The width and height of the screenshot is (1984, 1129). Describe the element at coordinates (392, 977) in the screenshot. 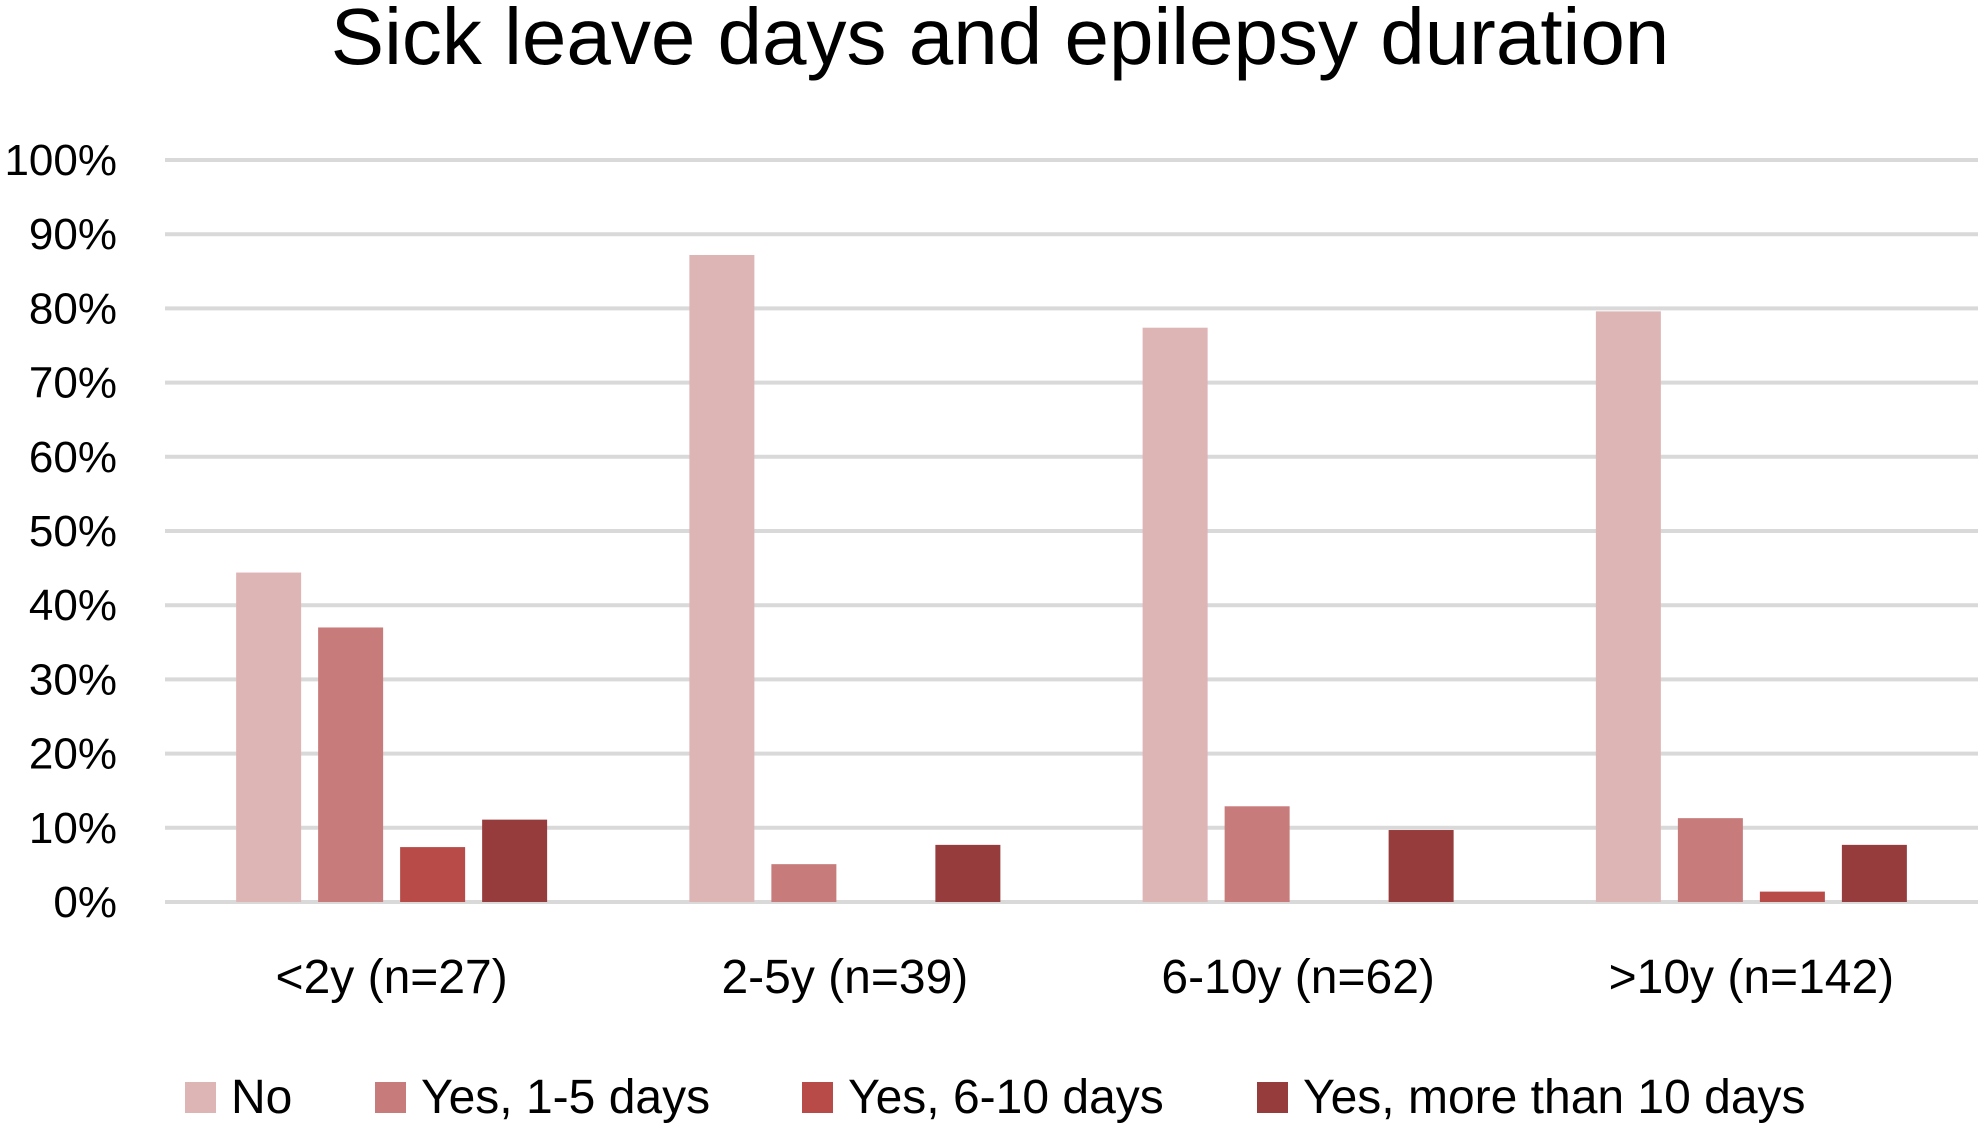

I see `x-category-label: <2y (n=27)` at that location.